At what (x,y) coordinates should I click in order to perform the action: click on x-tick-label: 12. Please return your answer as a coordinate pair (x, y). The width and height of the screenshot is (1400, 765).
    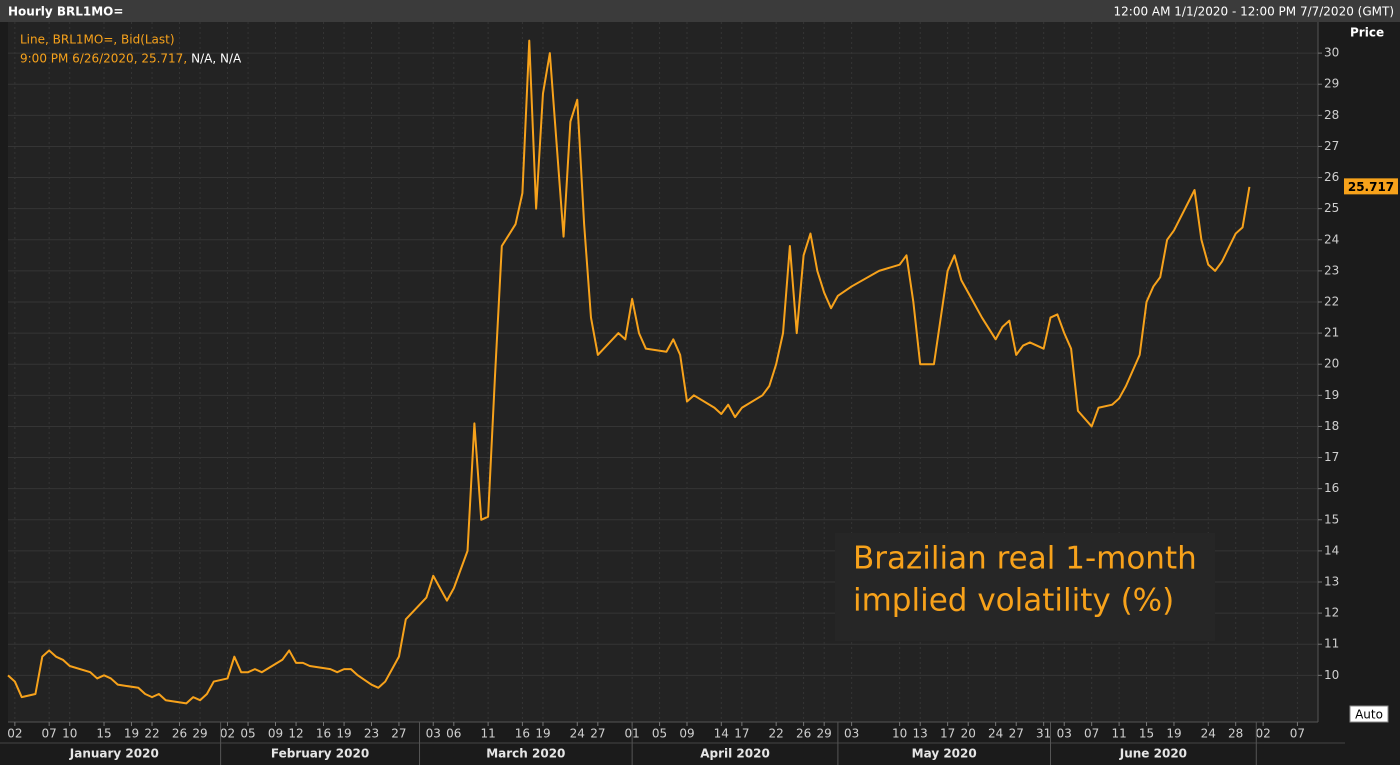
    Looking at the image, I should click on (295, 734).